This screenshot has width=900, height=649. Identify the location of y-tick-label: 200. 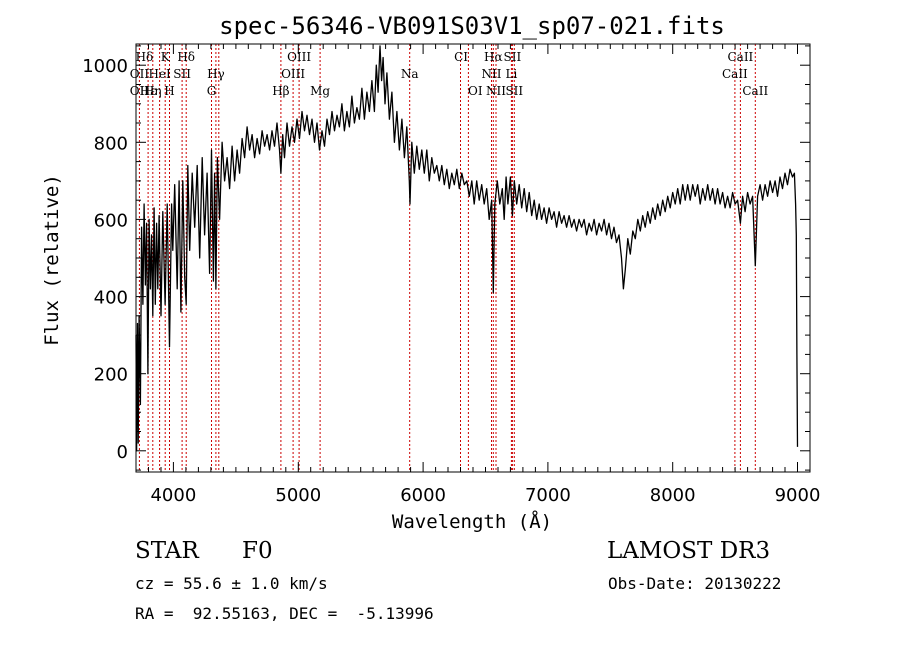
(111, 375).